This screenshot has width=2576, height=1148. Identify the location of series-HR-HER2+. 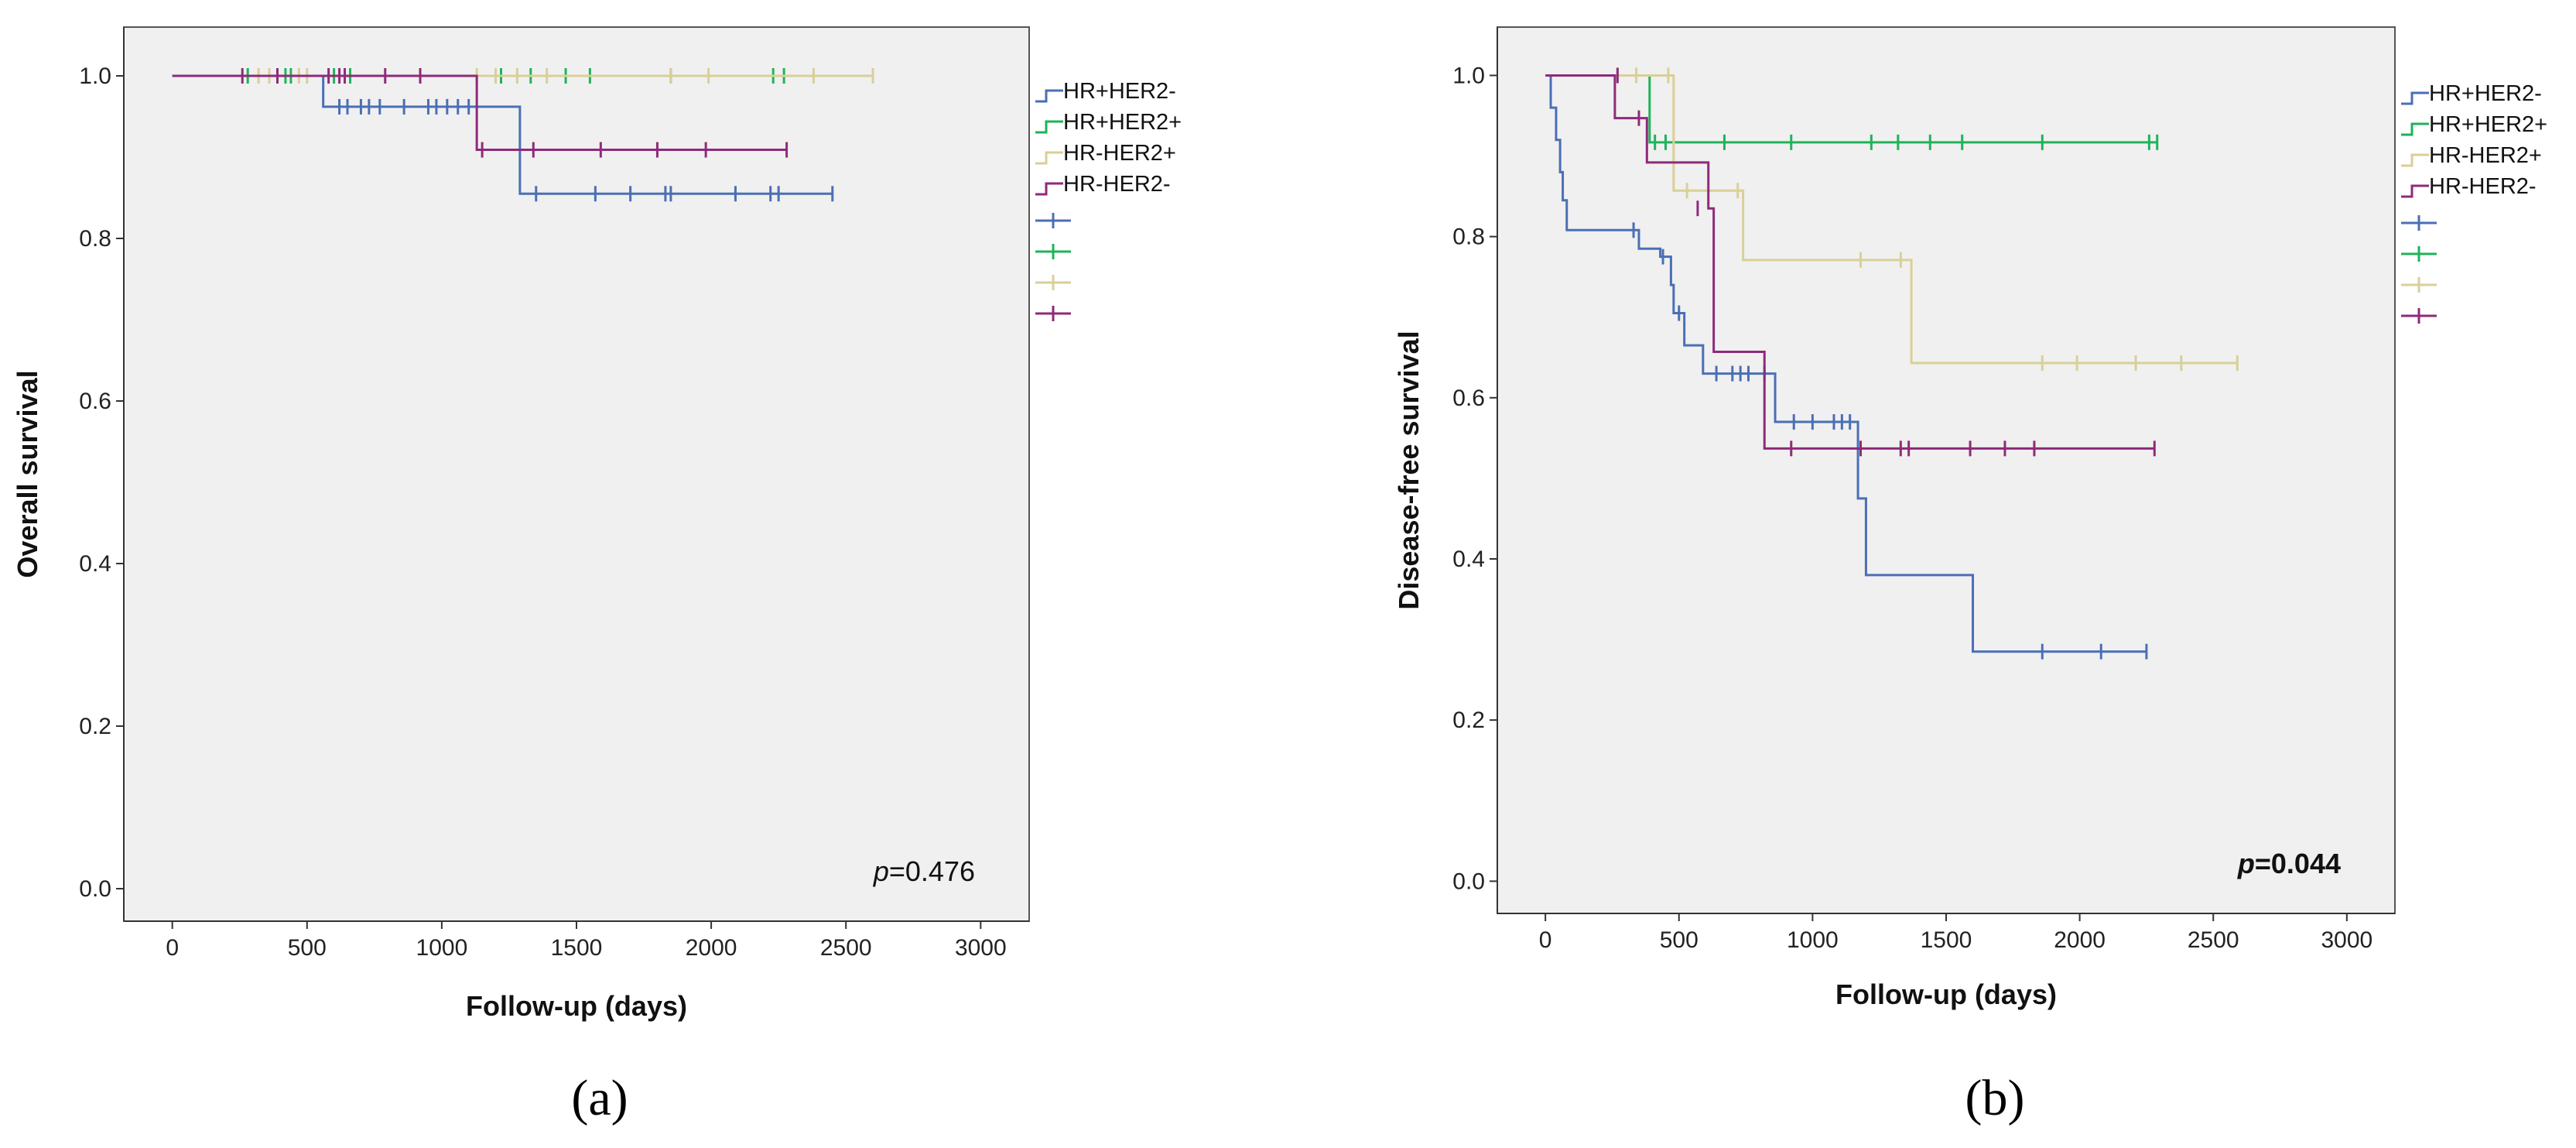
(1892, 220).